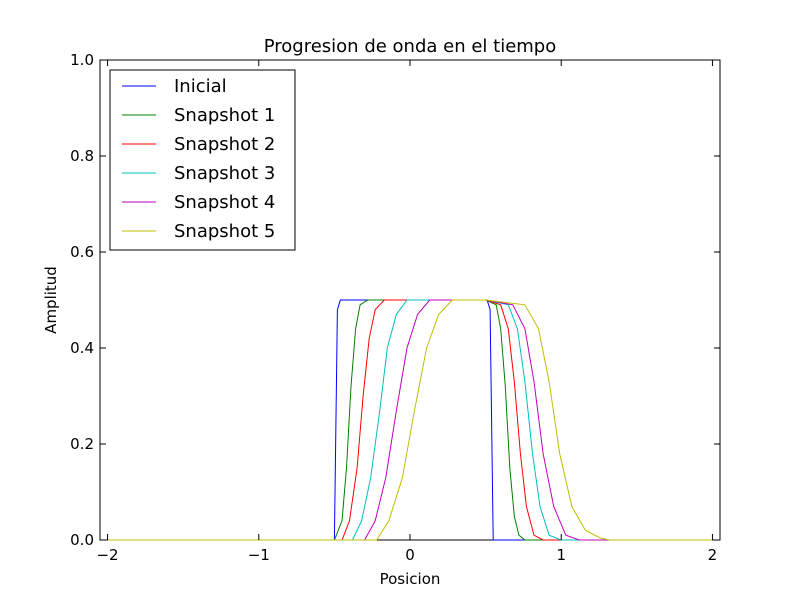 The image size is (800, 600). I want to click on x-tick-label: 1, so click(561, 555).